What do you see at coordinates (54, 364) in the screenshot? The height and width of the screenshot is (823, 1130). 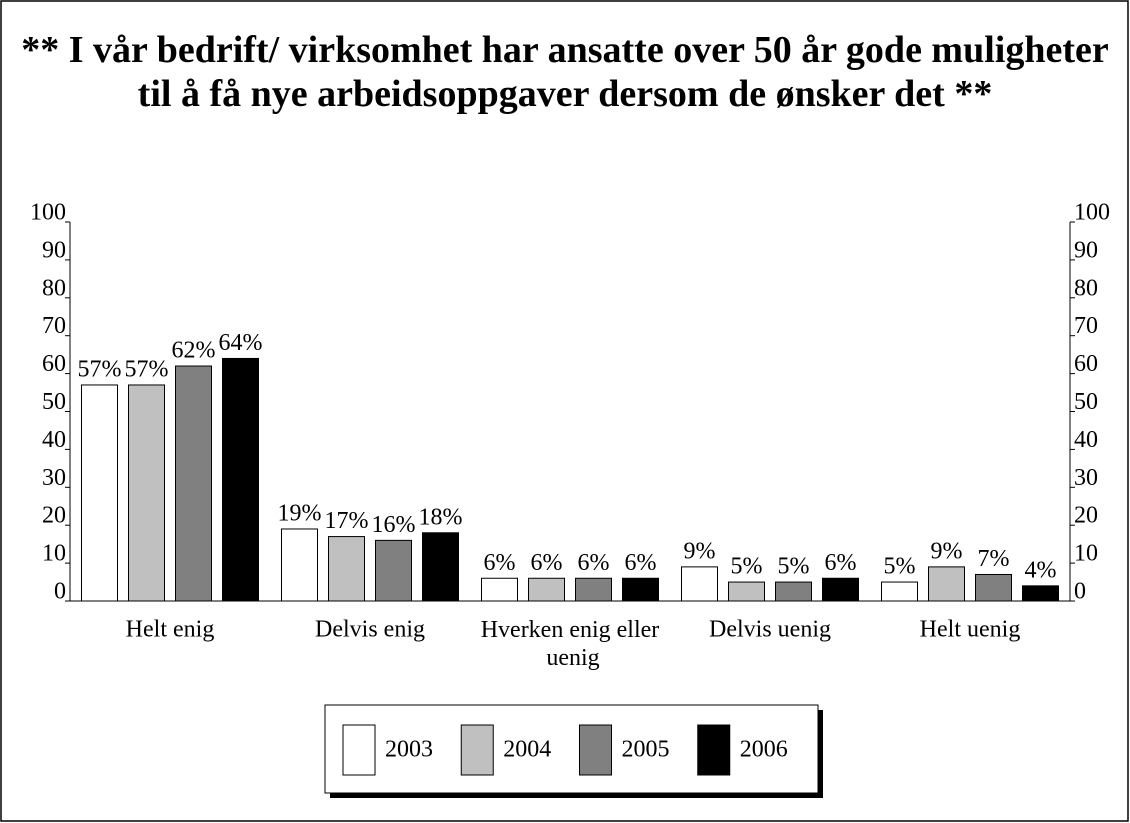 I see `y-tick-label: 60` at bounding box center [54, 364].